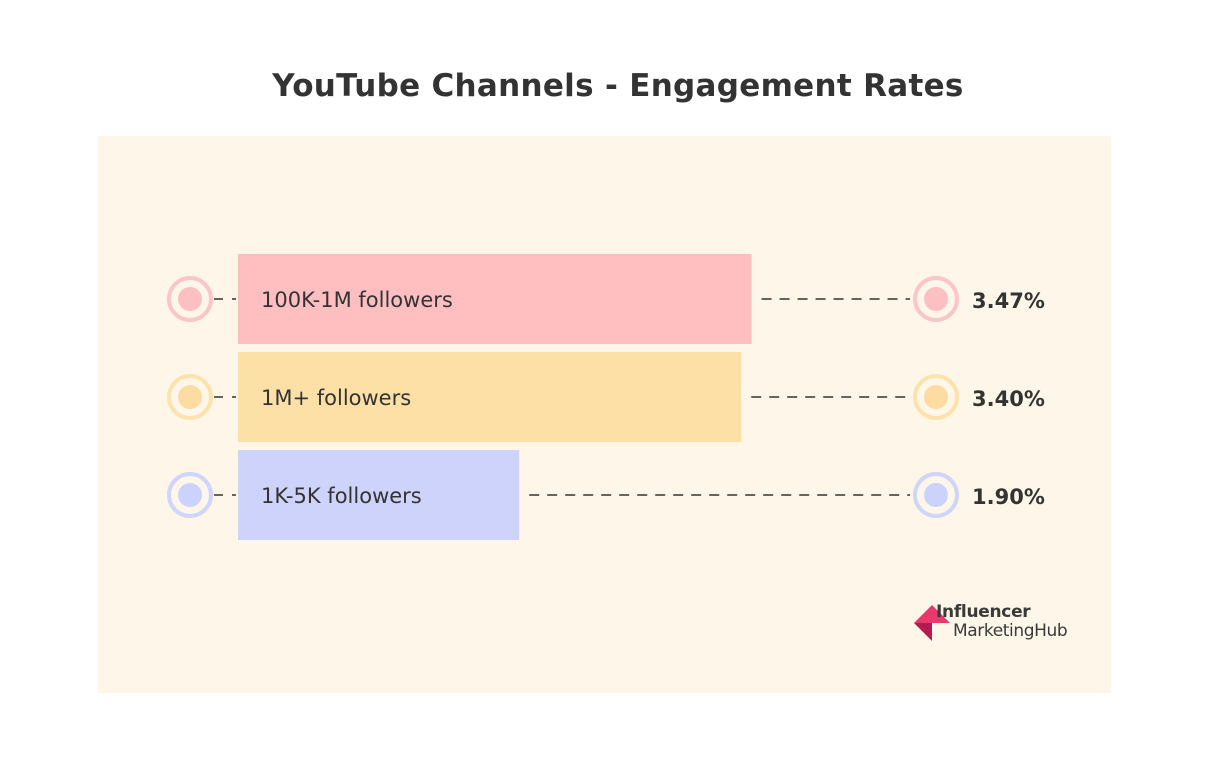 Image resolution: width=1212 pixels, height=774 pixels. Describe the element at coordinates (1008, 497) in the screenshot. I see `value-label: 1.90%` at that location.